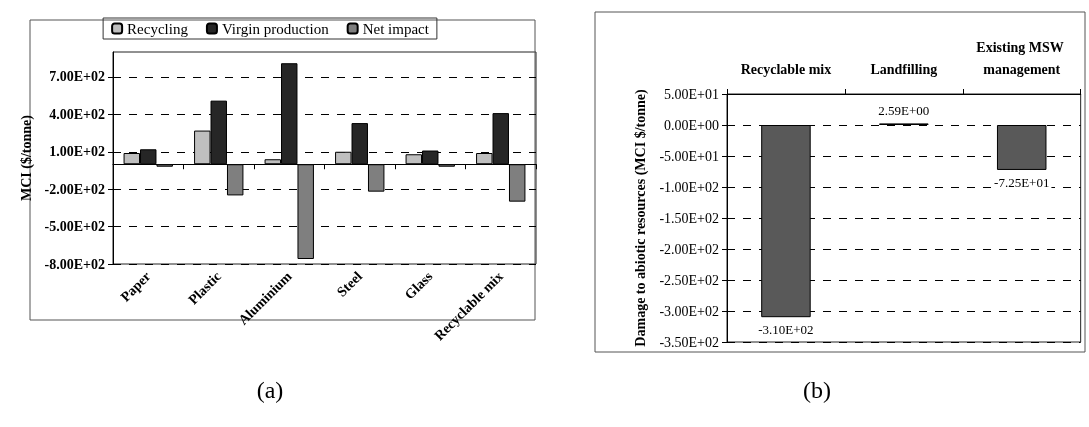 This screenshot has width=1089, height=427. I want to click on y-tick-label: -1.50E+02, so click(689, 218).